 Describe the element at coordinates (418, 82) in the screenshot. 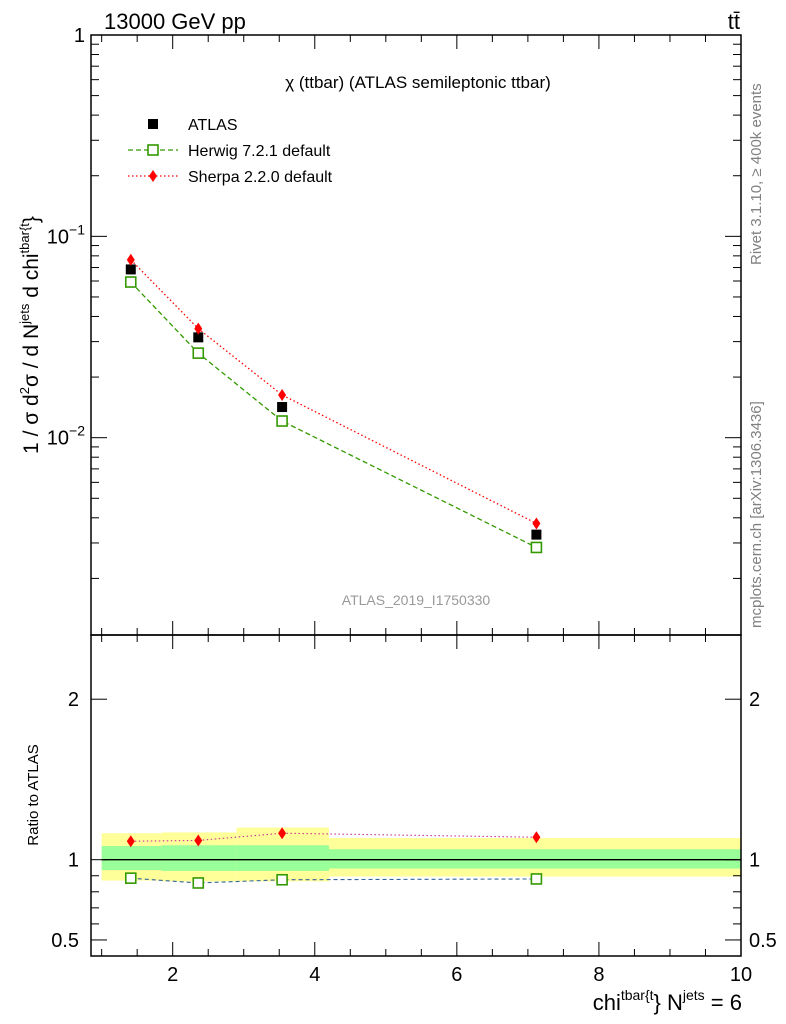

I see `main-title: χ (ttbar) (ATLAS semileptonic ttbar)` at that location.